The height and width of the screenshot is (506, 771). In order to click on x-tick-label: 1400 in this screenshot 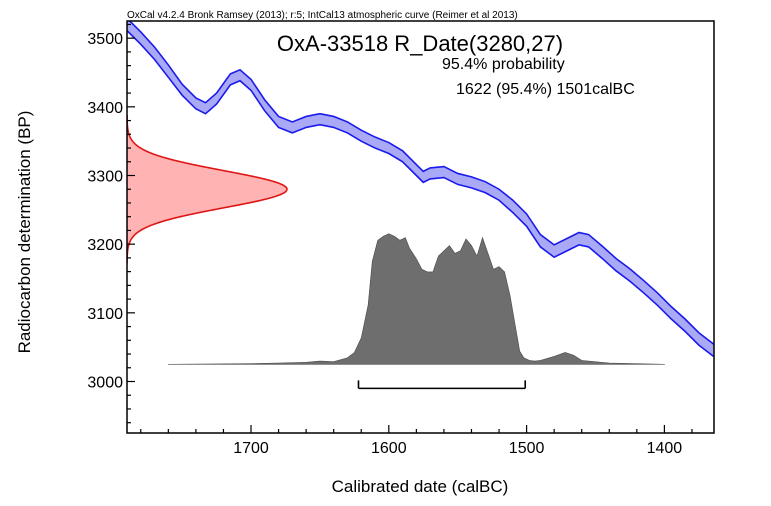, I will do `click(665, 448)`.